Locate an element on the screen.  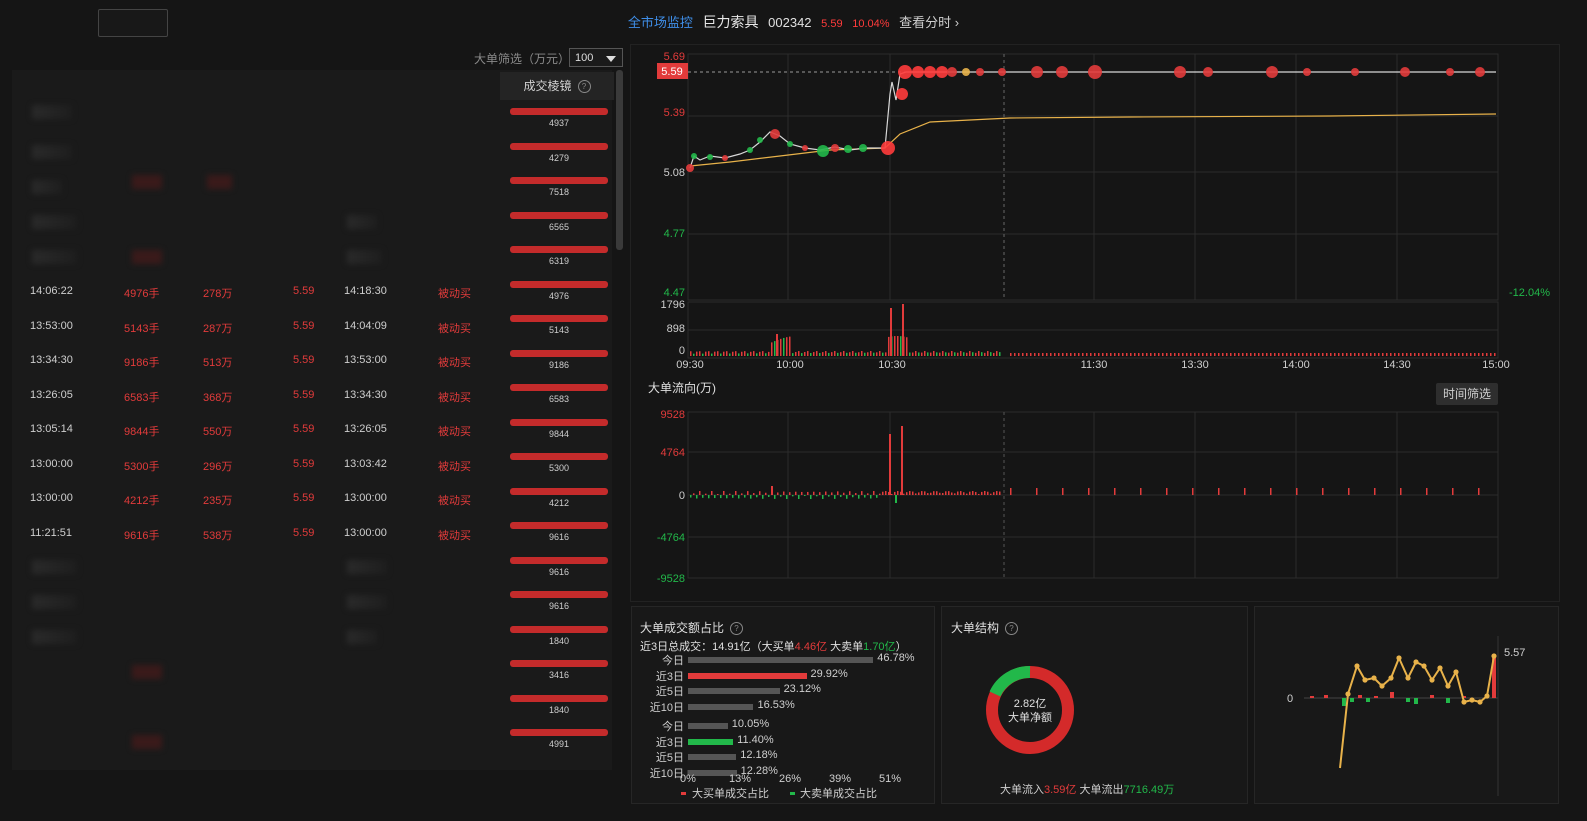
trade-row: 13:34:30 9186手 513万 5.59 13:53:00 被动买 is located at coordinates (257, 371).